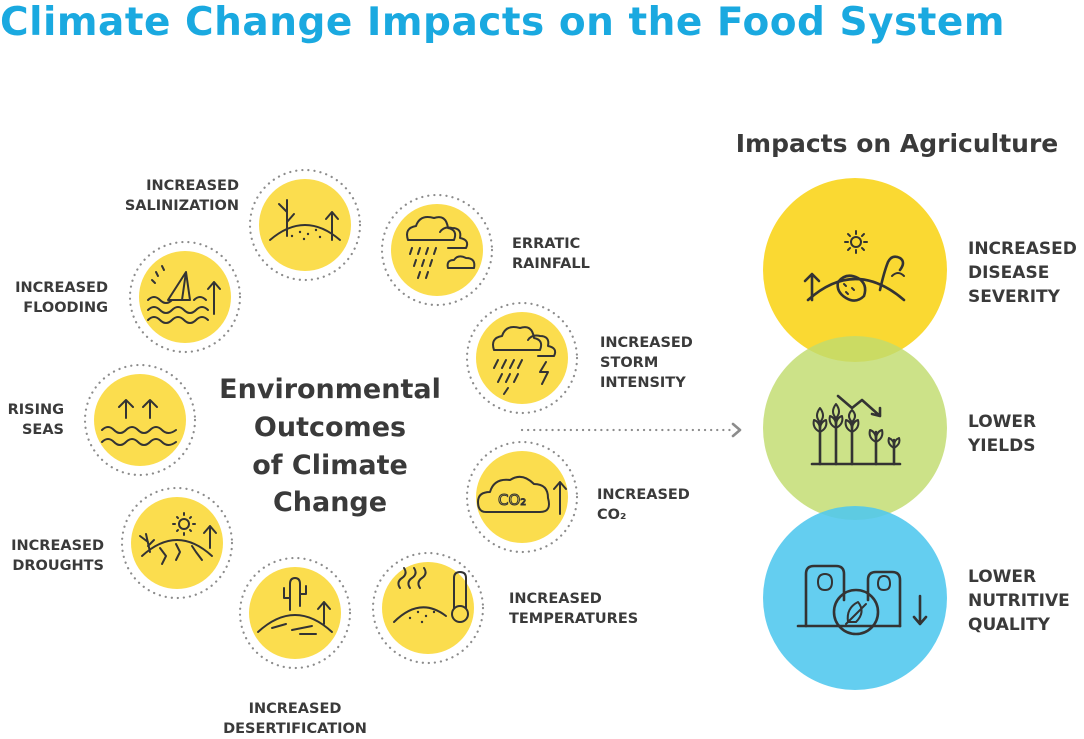  Describe the element at coordinates (579, 358) in the screenshot. I see `outcome-storm: INCREASED STORM INTENSITY` at that location.